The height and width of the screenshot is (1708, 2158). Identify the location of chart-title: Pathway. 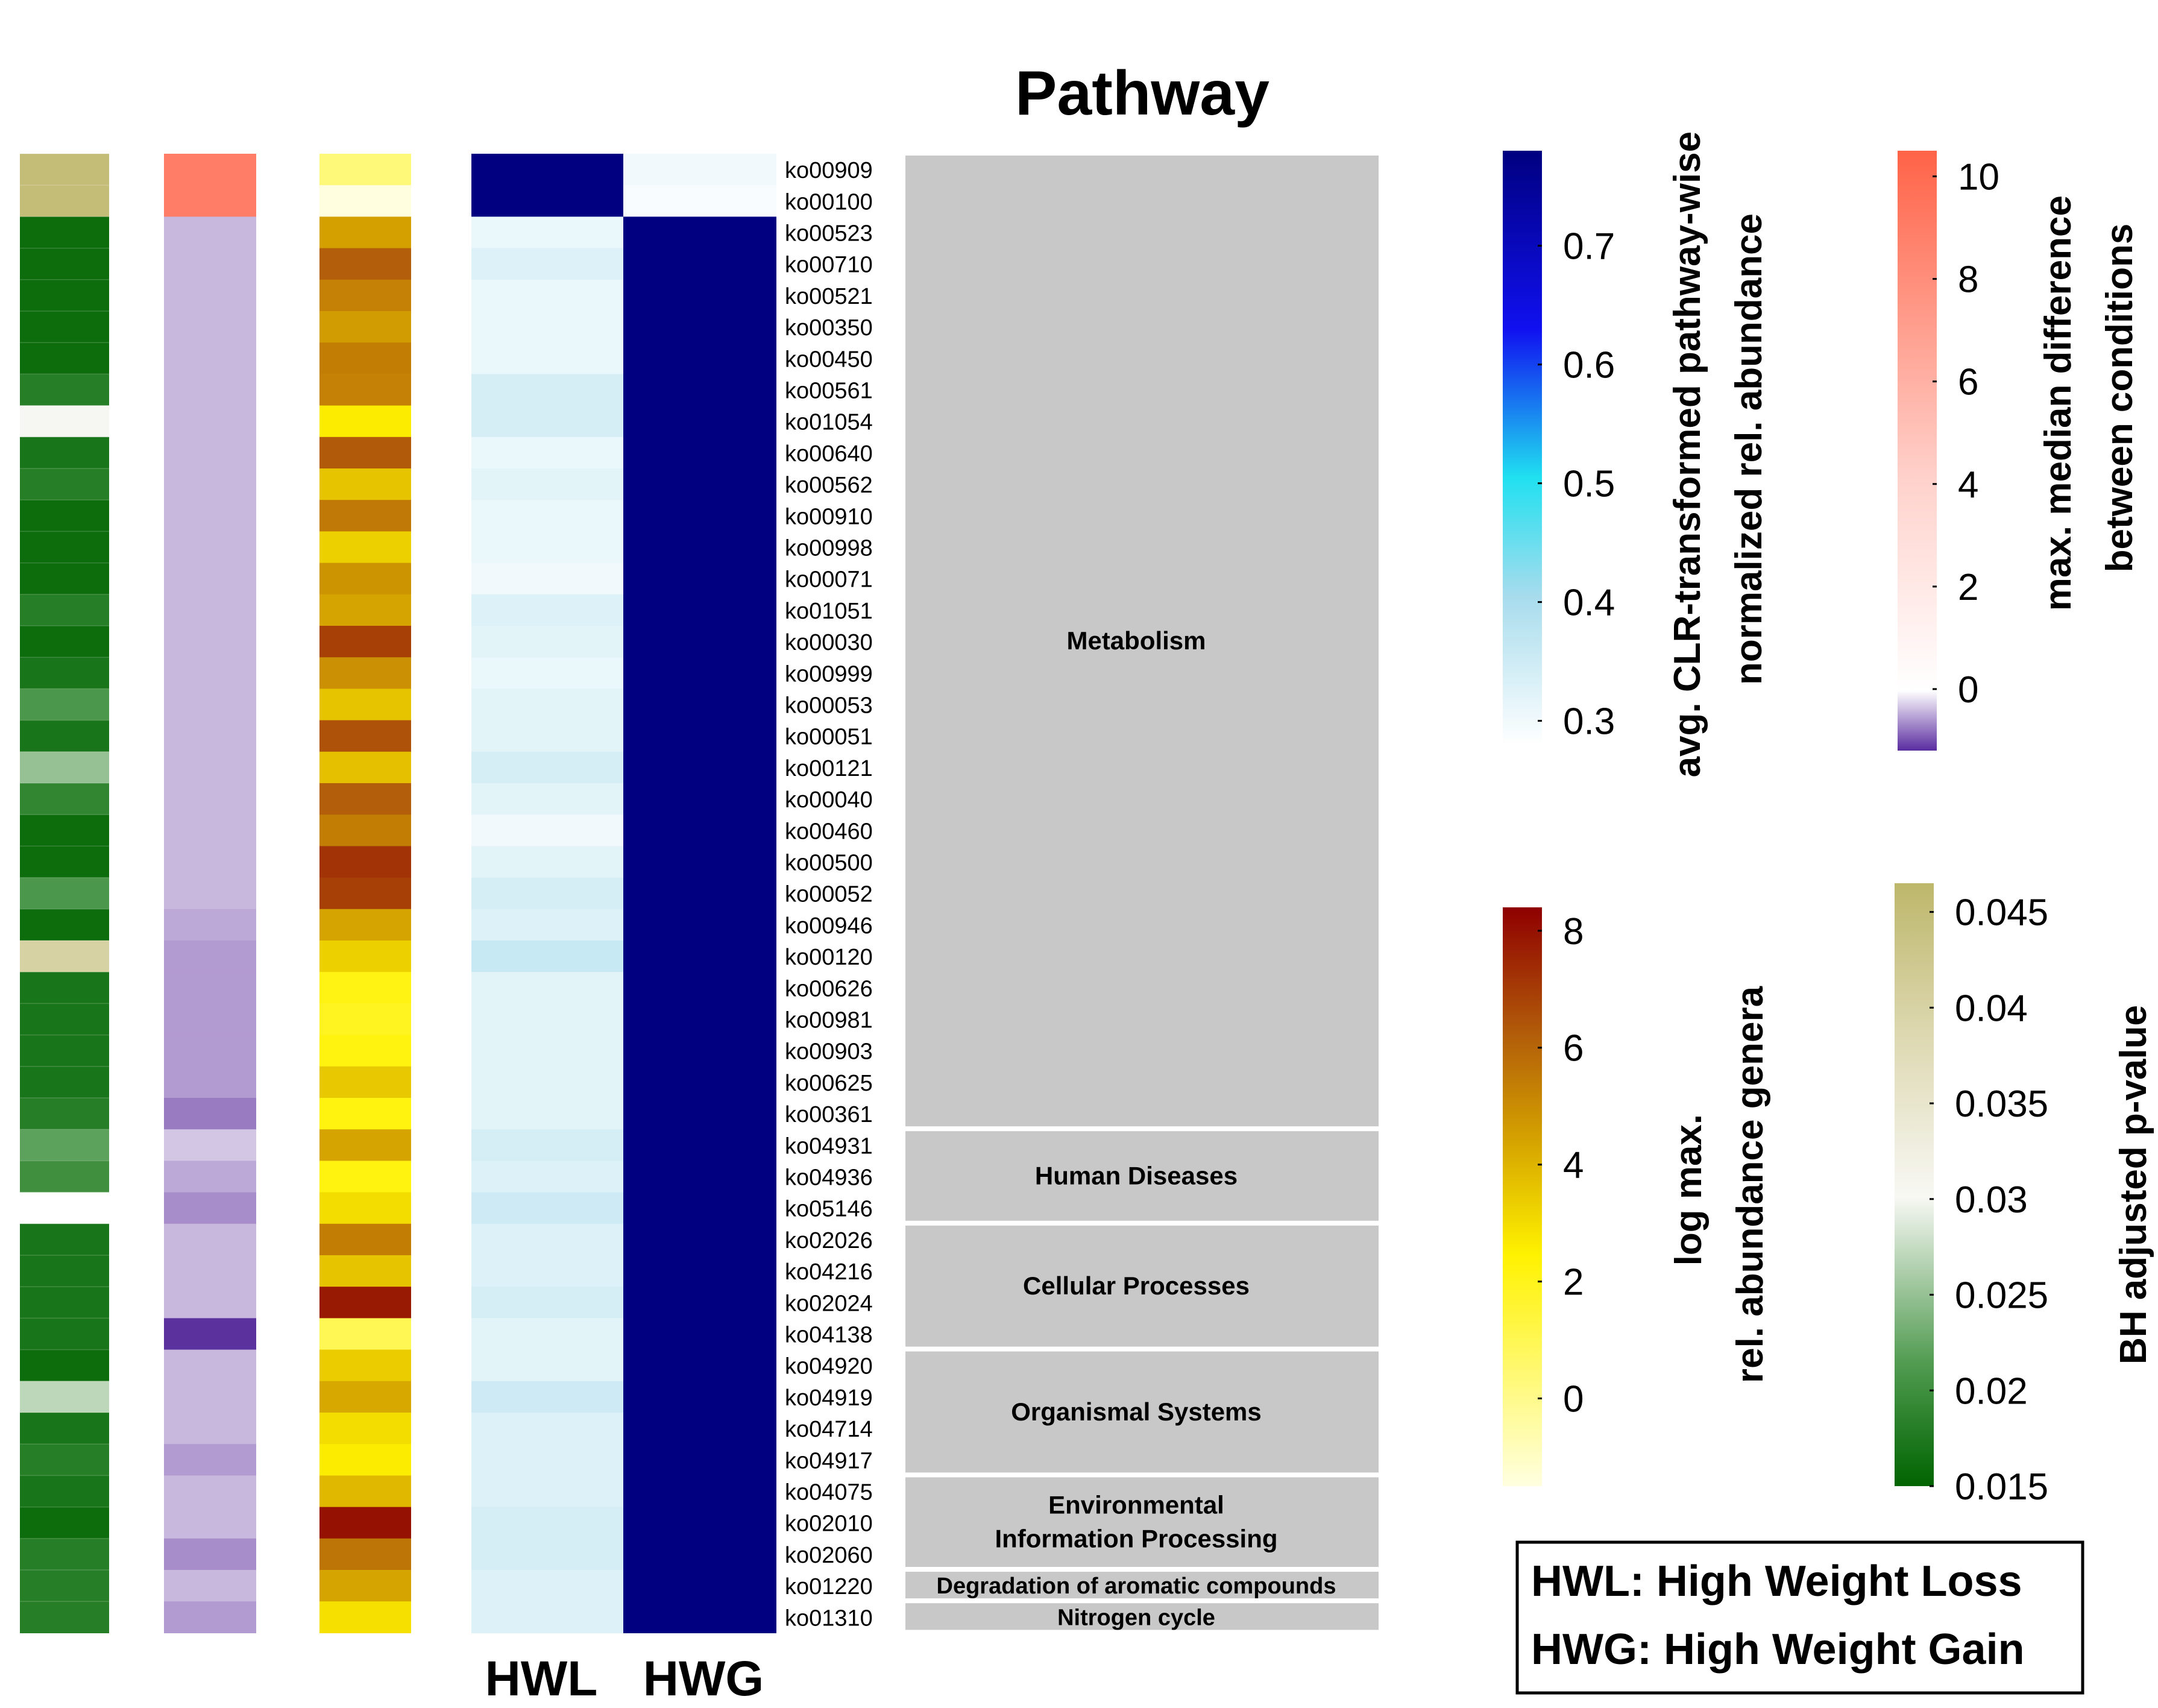
(1142, 93).